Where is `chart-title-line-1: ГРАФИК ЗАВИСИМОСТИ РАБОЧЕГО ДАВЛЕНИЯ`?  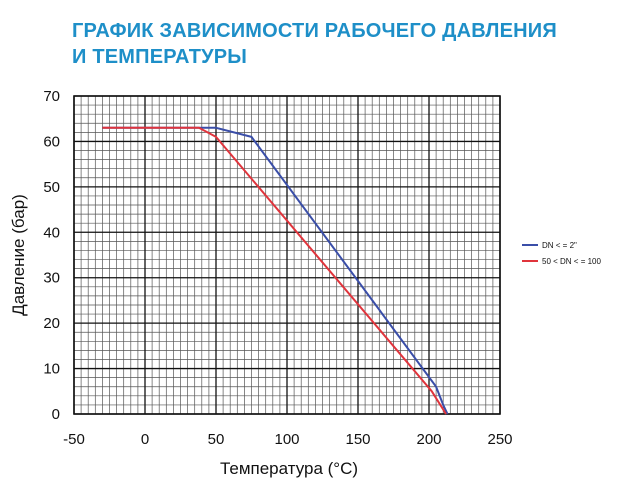
chart-title-line-1: ГРАФИК ЗАВИСИМОСТИ РАБОЧЕГО ДАВЛЕНИЯ is located at coordinates (314, 31).